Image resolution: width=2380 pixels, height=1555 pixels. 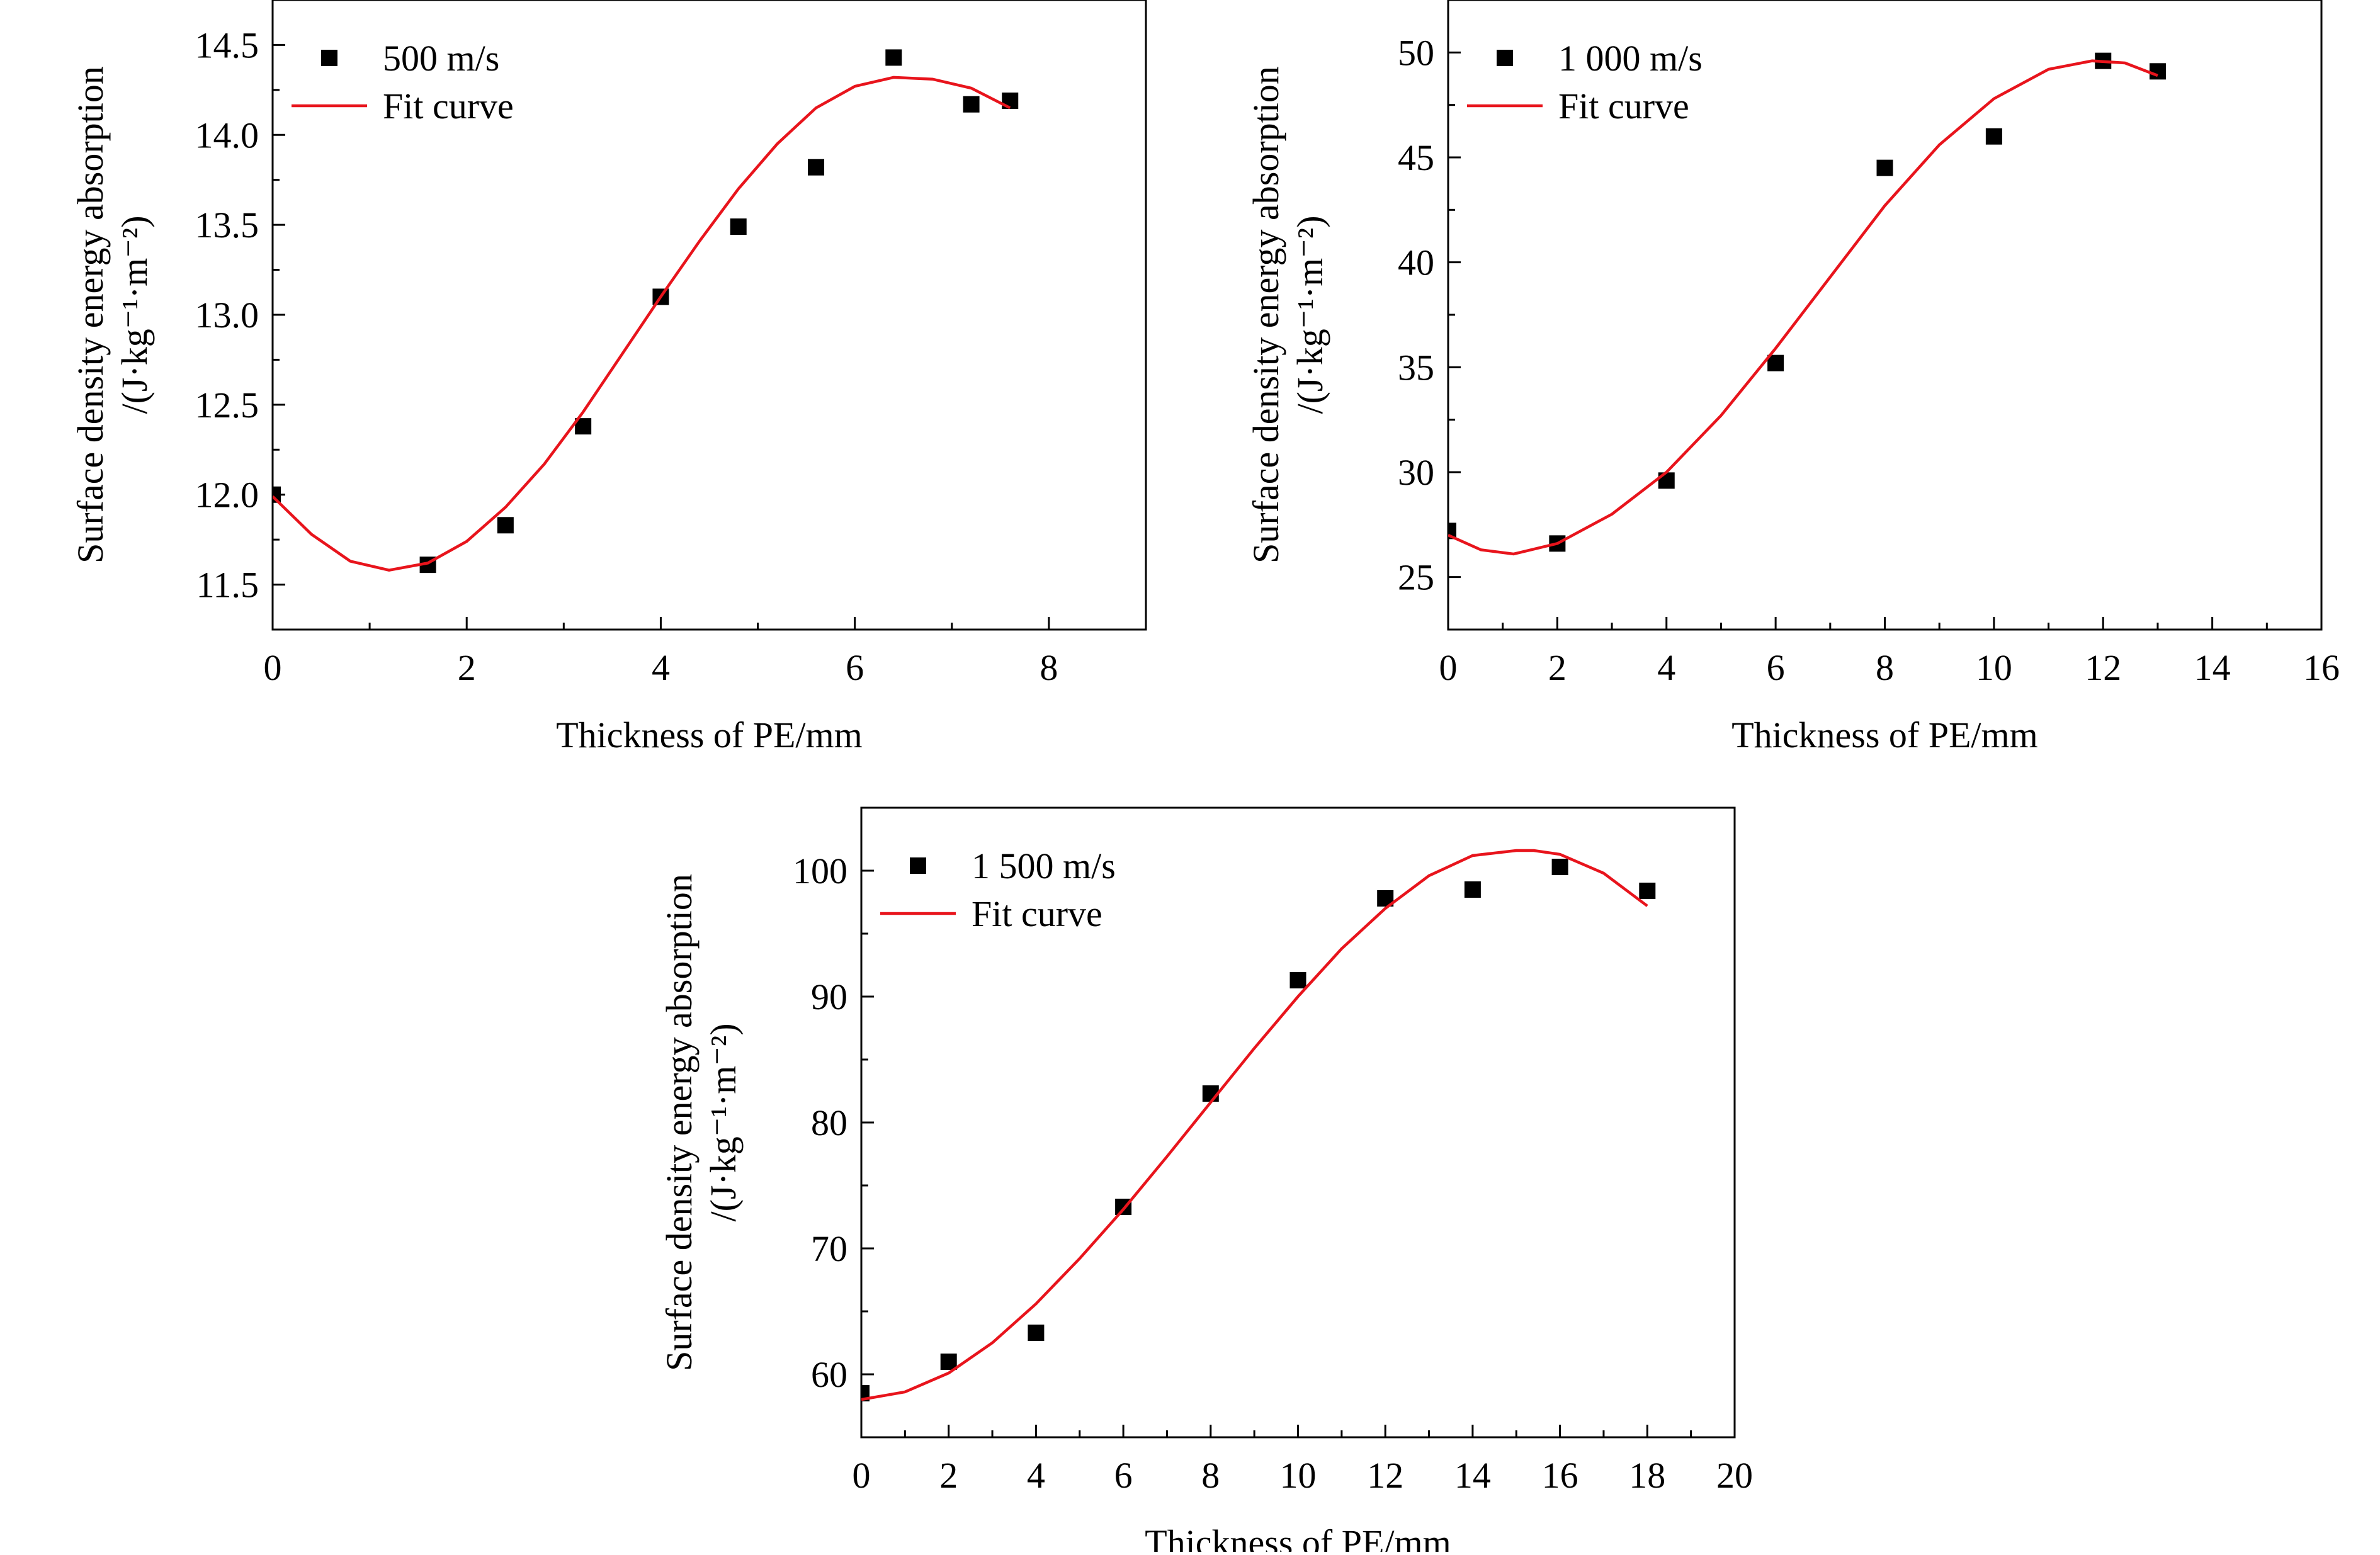 What do you see at coordinates (227, 585) in the screenshot?
I see `y-tick-label: 11.5` at bounding box center [227, 585].